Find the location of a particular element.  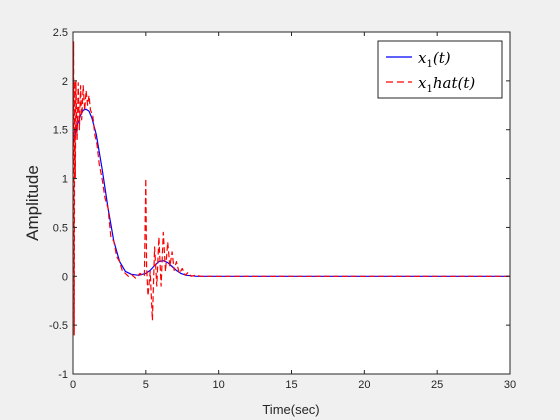

x-tick-label: 5 is located at coordinates (146, 385).